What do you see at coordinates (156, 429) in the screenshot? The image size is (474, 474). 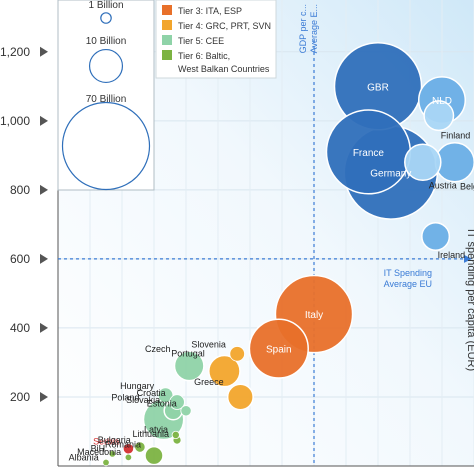 I see `data-label-latvia: Latvia` at bounding box center [156, 429].